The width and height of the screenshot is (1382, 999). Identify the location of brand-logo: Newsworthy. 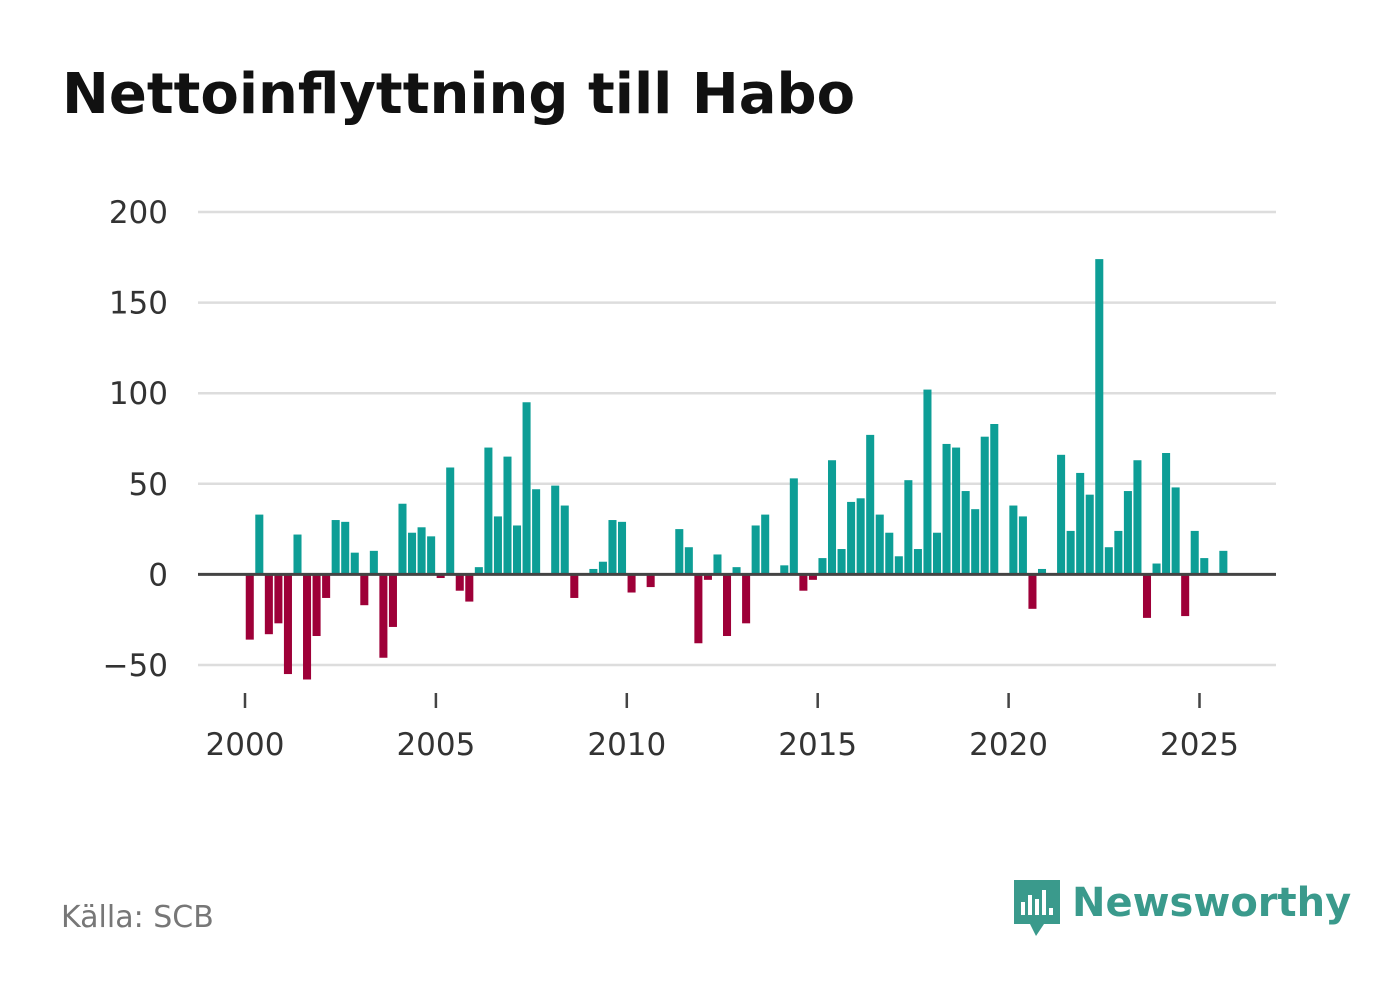
(1181, 910).